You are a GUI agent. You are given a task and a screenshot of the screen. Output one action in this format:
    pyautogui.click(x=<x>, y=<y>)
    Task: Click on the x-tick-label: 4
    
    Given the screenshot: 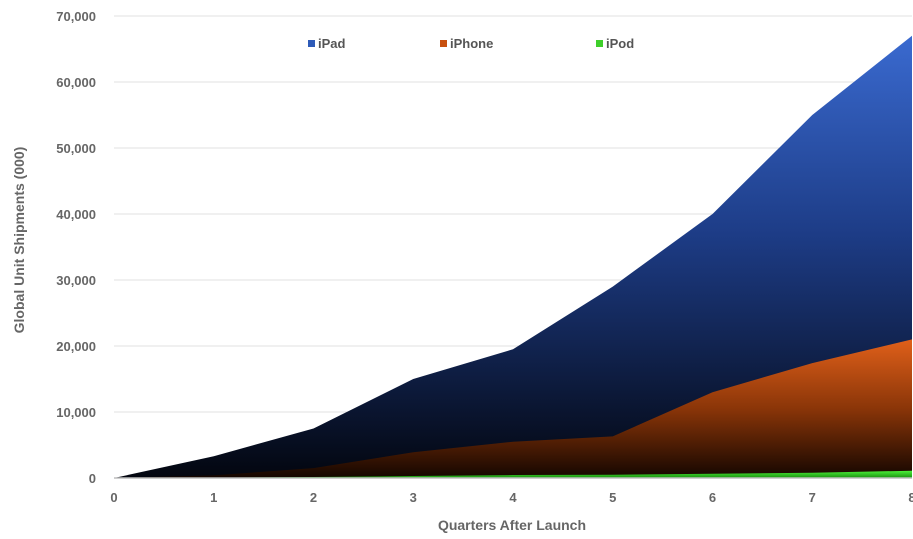 What is the action you would take?
    pyautogui.click(x=513, y=497)
    